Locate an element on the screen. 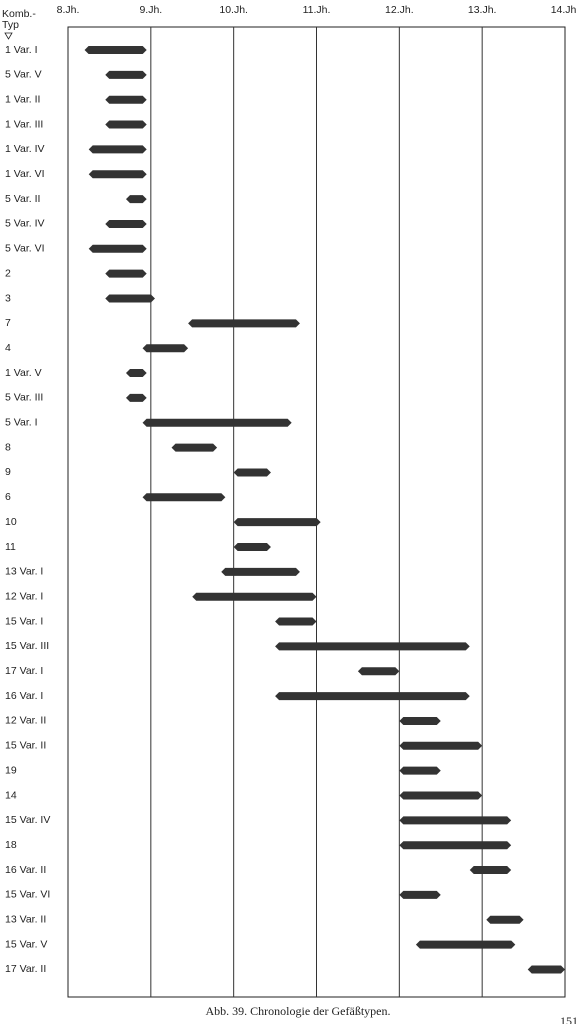 The height and width of the screenshot is (1024, 577). page-number: 151 is located at coordinates (568, 1019).